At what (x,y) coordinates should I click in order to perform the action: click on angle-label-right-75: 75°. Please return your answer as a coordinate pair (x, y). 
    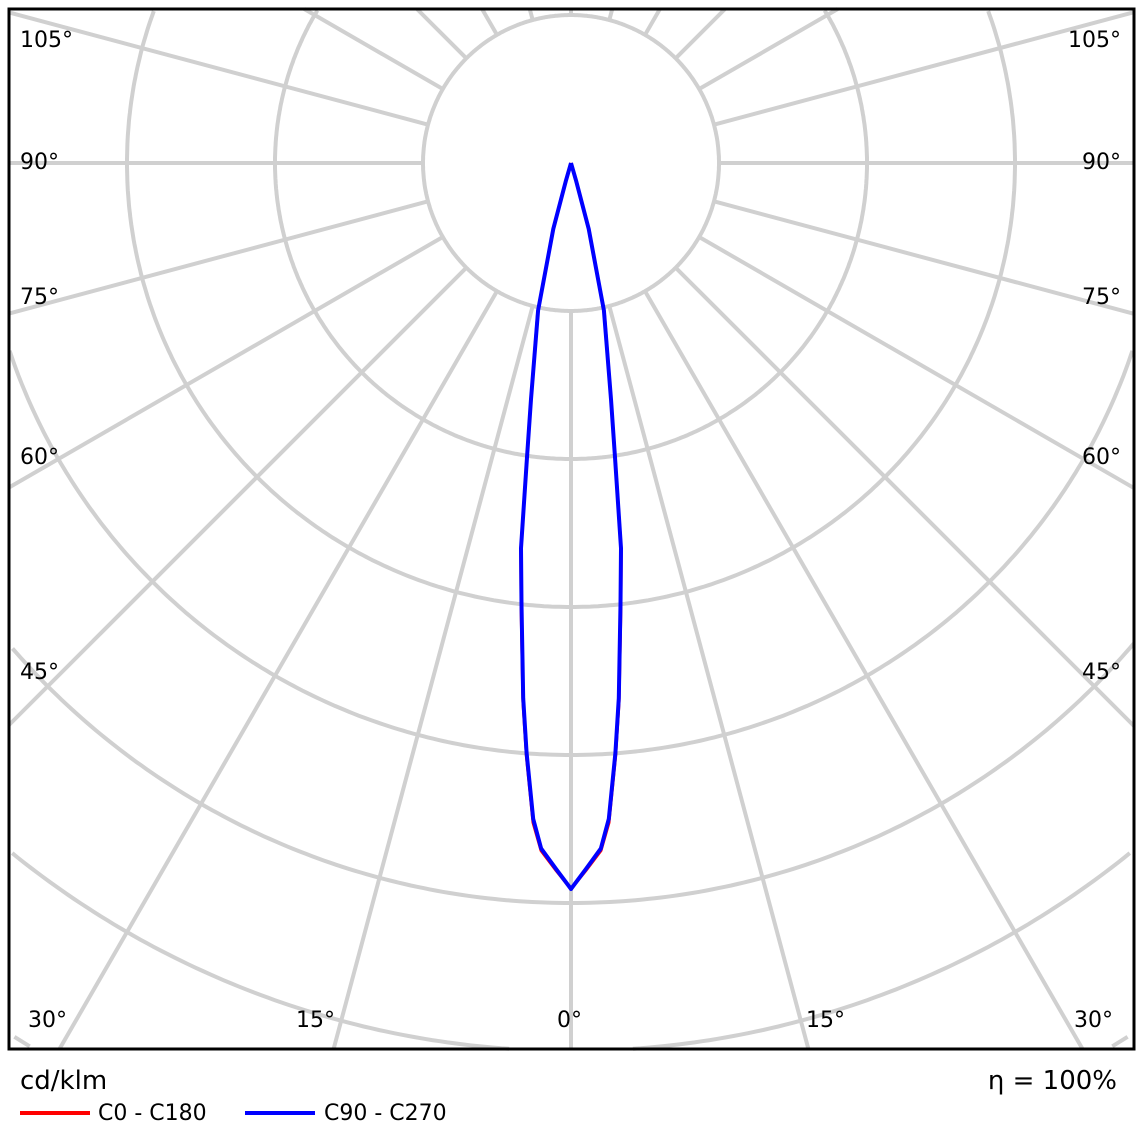
    Looking at the image, I should click on (1101, 297).